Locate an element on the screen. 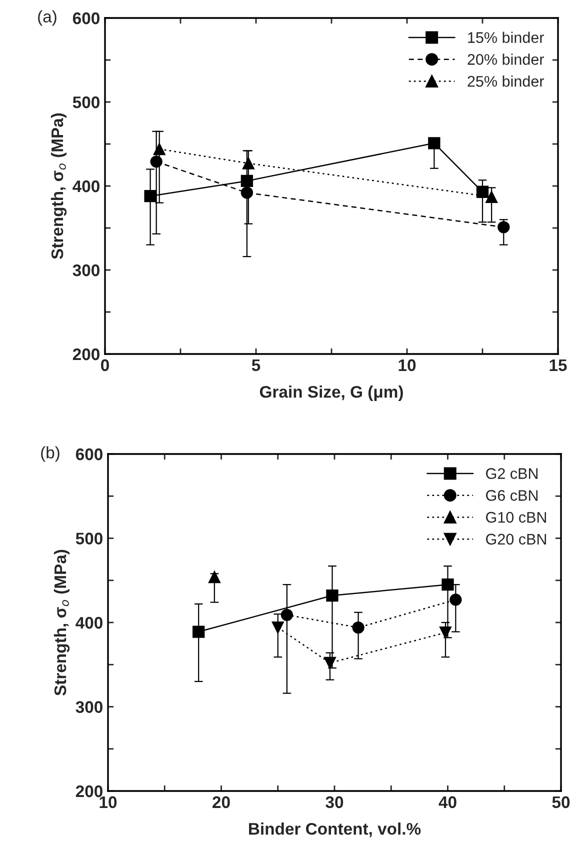  legend-label: 20% binder is located at coordinates (506, 59).